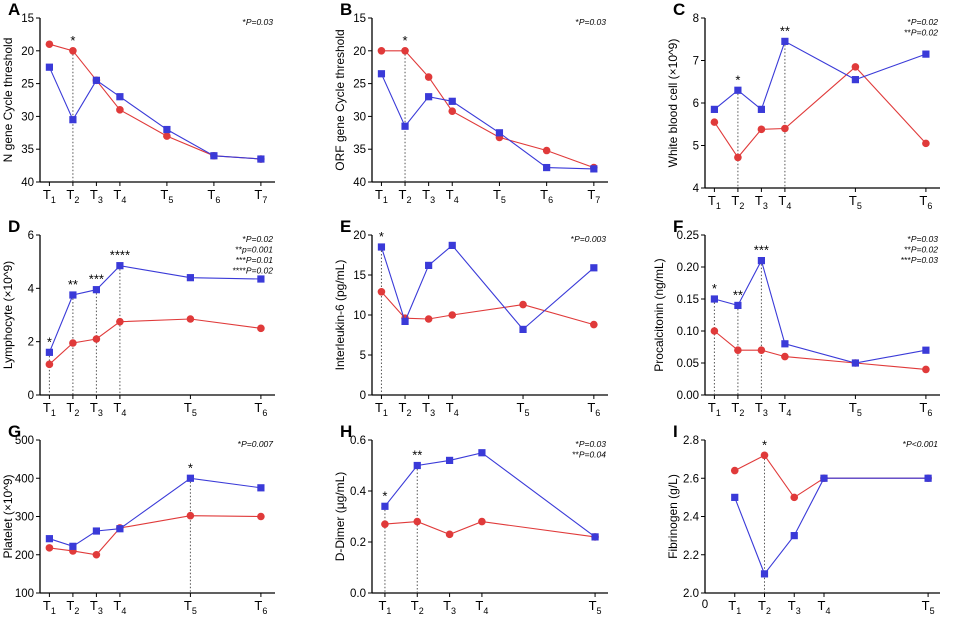  I want to click on y-tick-label: 6, so click(31, 236).